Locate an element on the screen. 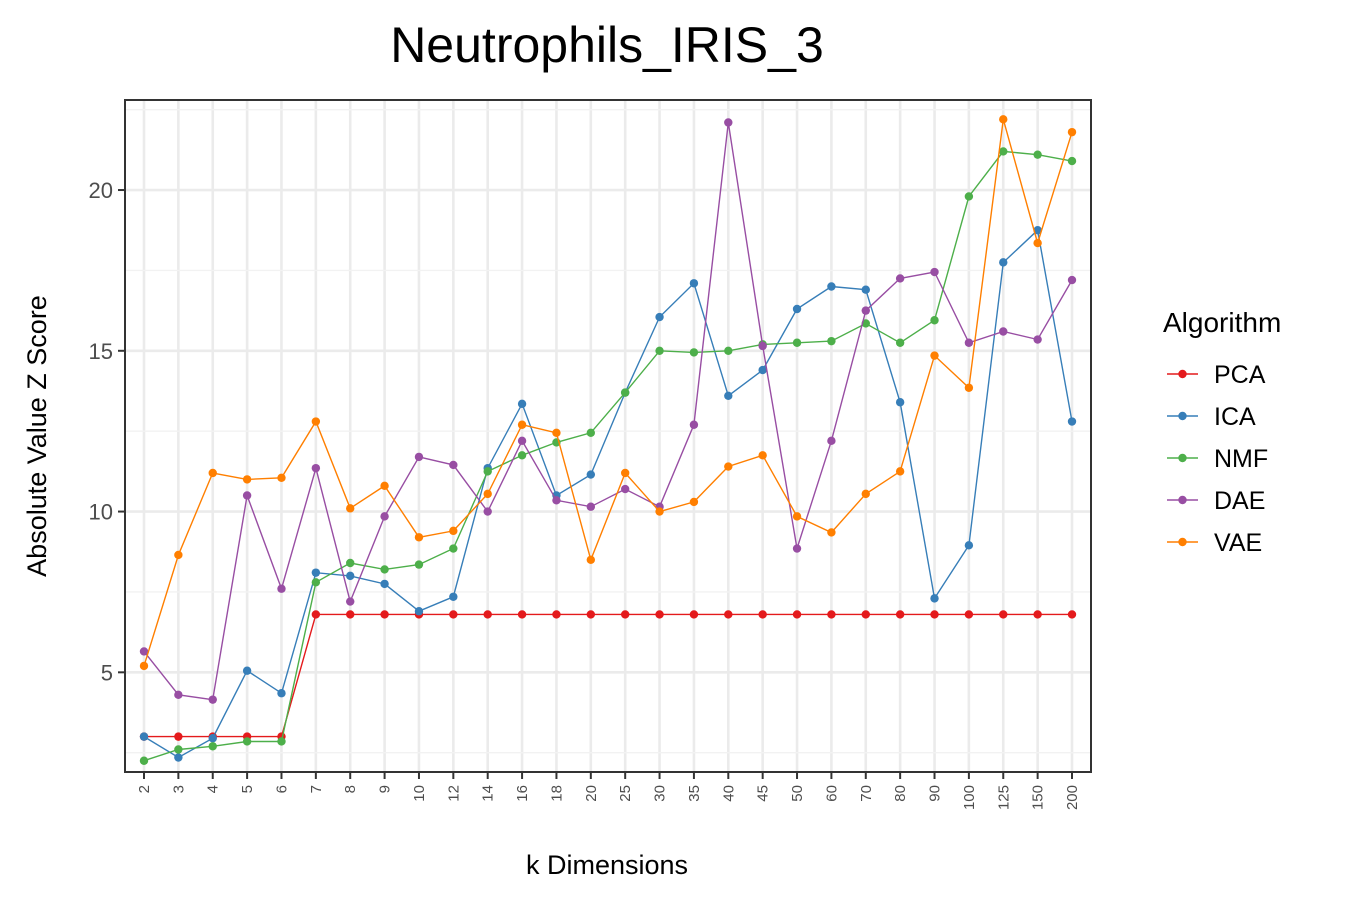  x-tick-label: 16 is located at coordinates (522, 793).